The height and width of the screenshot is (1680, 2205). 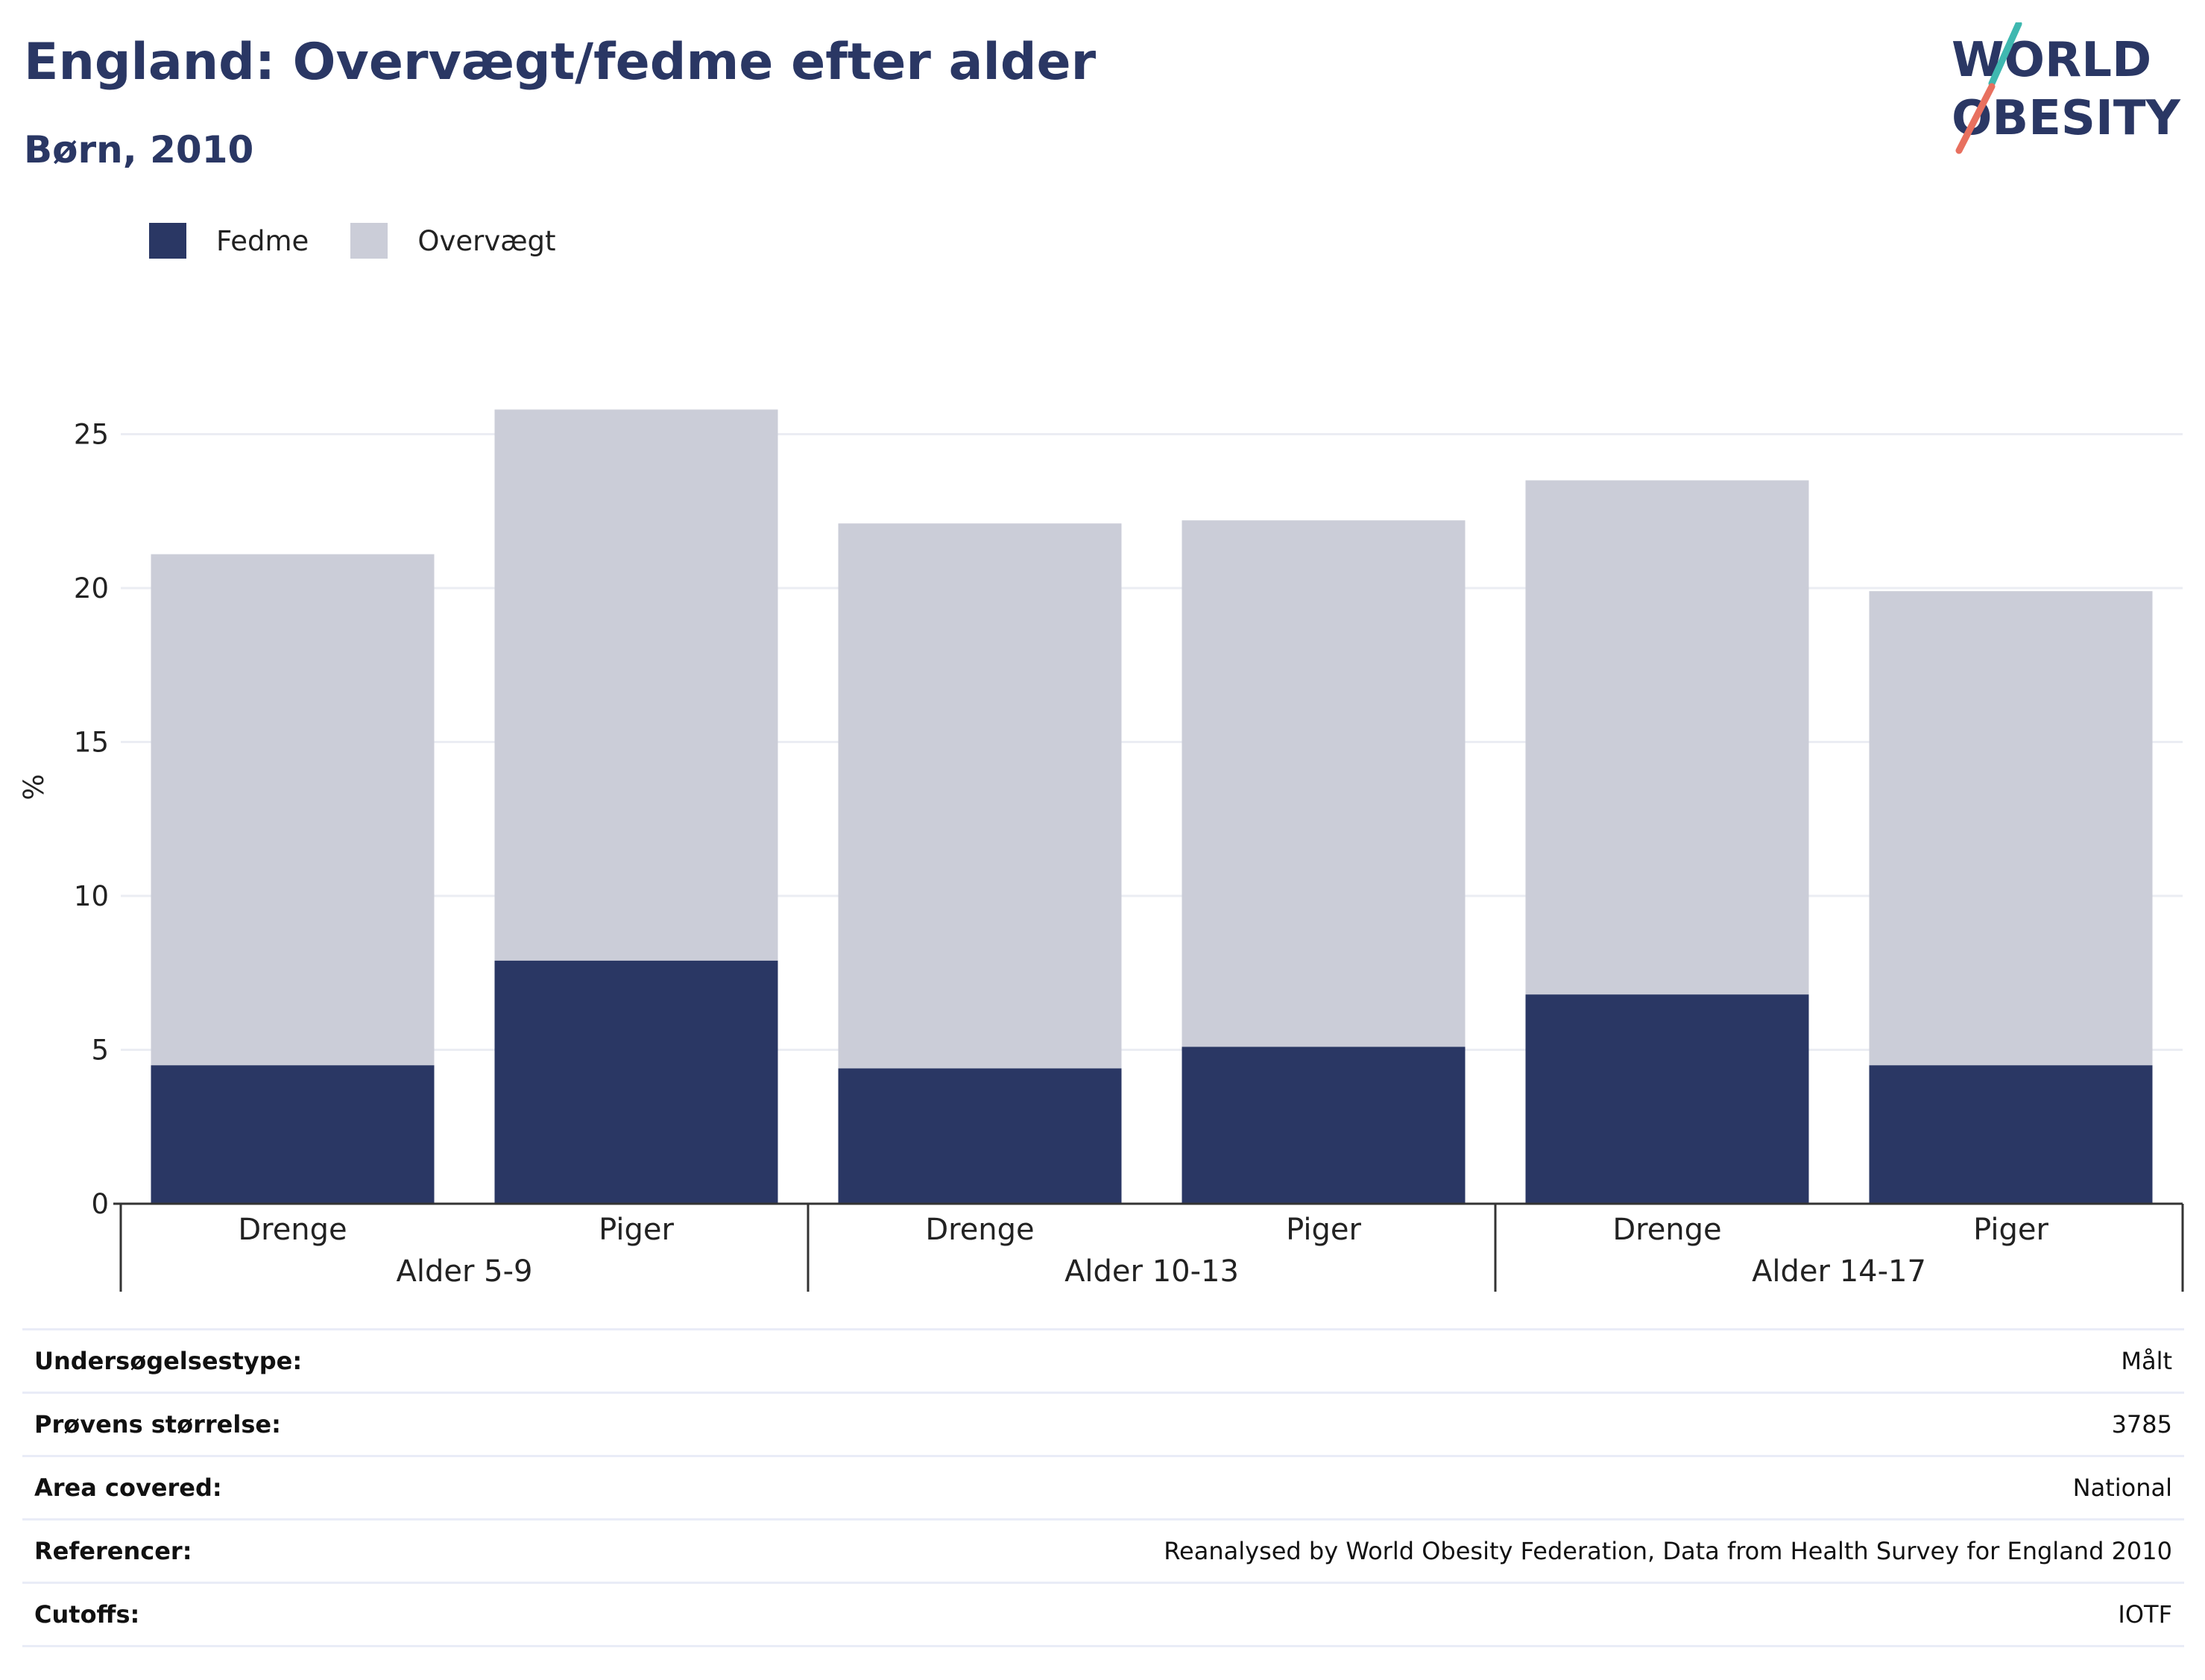 I want to click on legend-label-overvaegt: Overvægt, so click(x=486, y=240).